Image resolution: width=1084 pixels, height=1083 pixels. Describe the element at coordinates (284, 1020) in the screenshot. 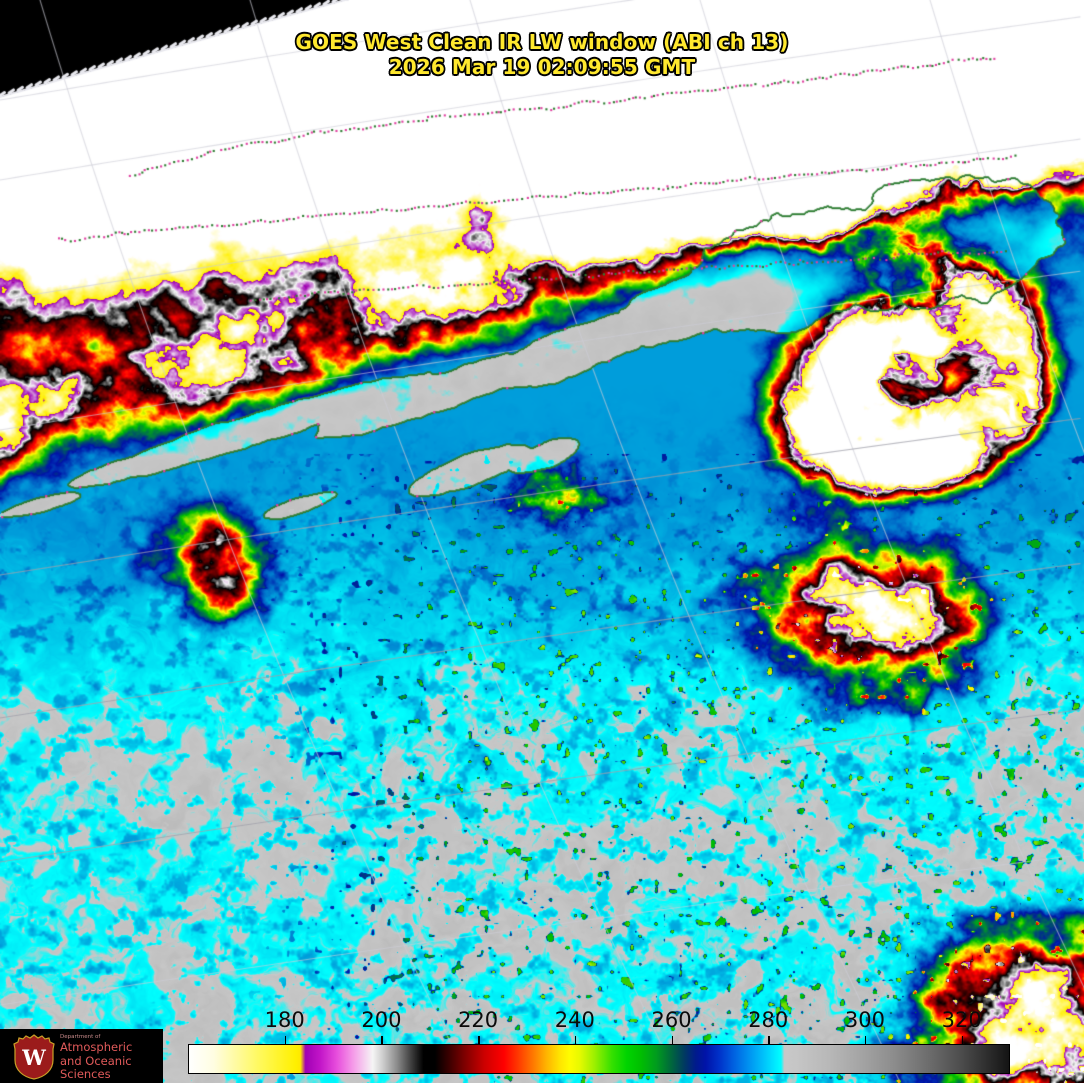

I see `colorbar-label-180: 180` at that location.